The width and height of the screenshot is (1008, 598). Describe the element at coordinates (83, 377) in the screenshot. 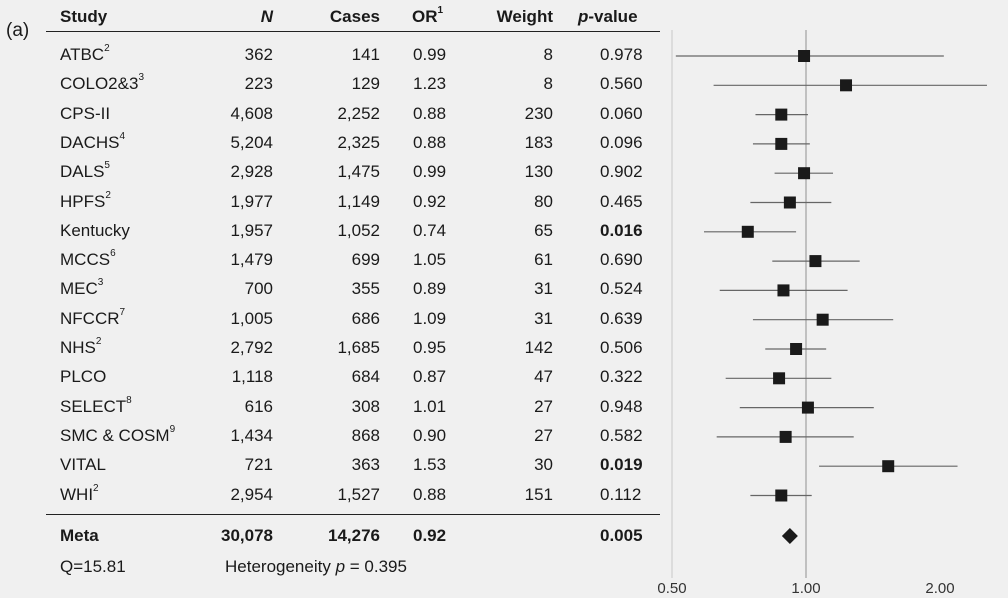

I see `row-study: PLCO` at that location.